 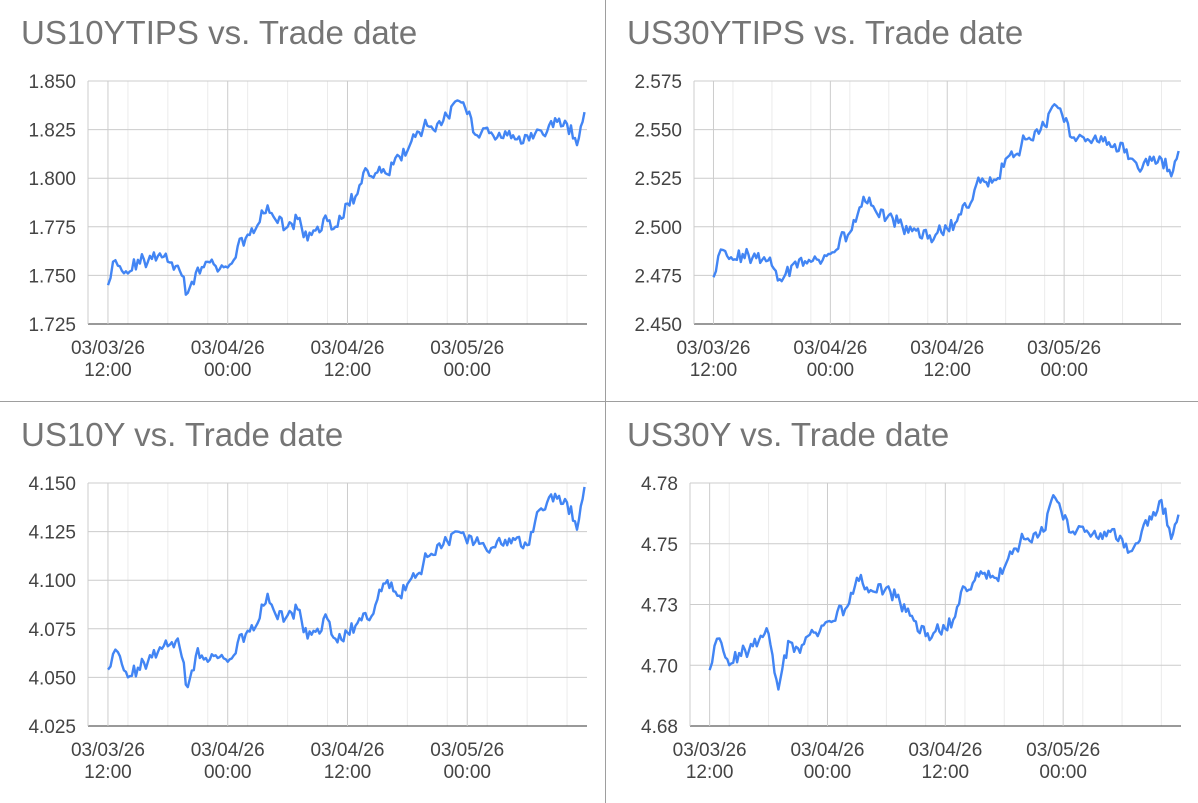 What do you see at coordinates (658, 325) in the screenshot?
I see `y-tick-label: 2.450` at bounding box center [658, 325].